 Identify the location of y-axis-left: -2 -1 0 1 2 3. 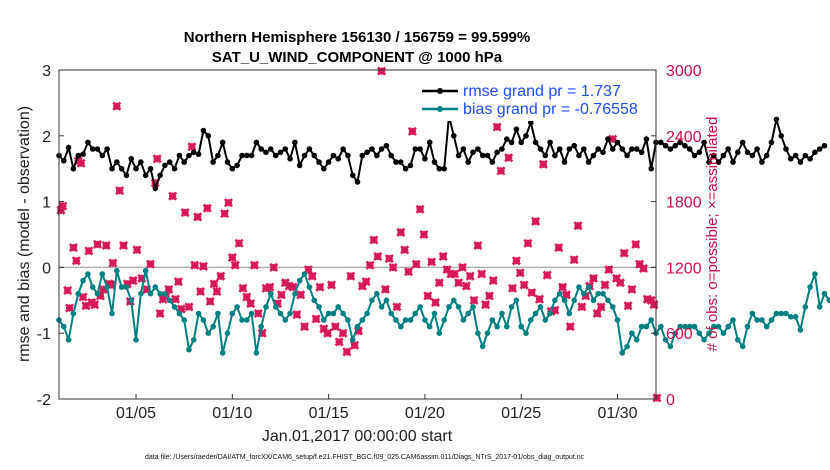
(50, 236).